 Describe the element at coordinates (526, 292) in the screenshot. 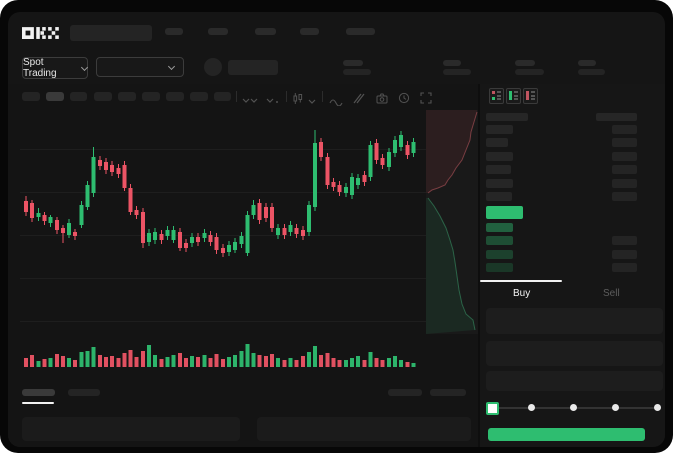

I see `tab-buy: Buy` at that location.